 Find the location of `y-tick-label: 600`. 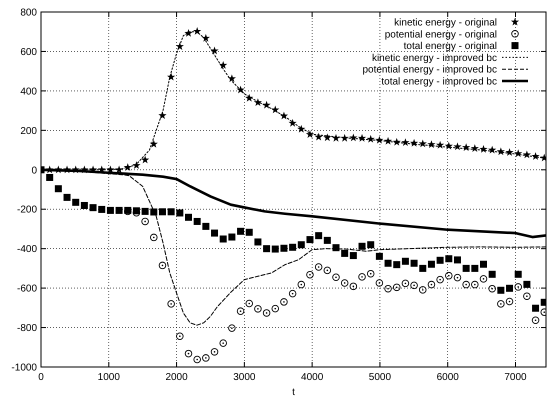

y-tick-label: 600 is located at coordinates (29, 52).